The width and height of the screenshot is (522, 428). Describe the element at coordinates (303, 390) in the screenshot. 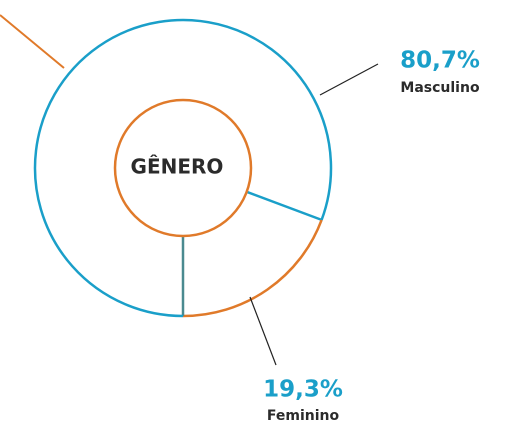

I see `value-label: 19,3%` at that location.